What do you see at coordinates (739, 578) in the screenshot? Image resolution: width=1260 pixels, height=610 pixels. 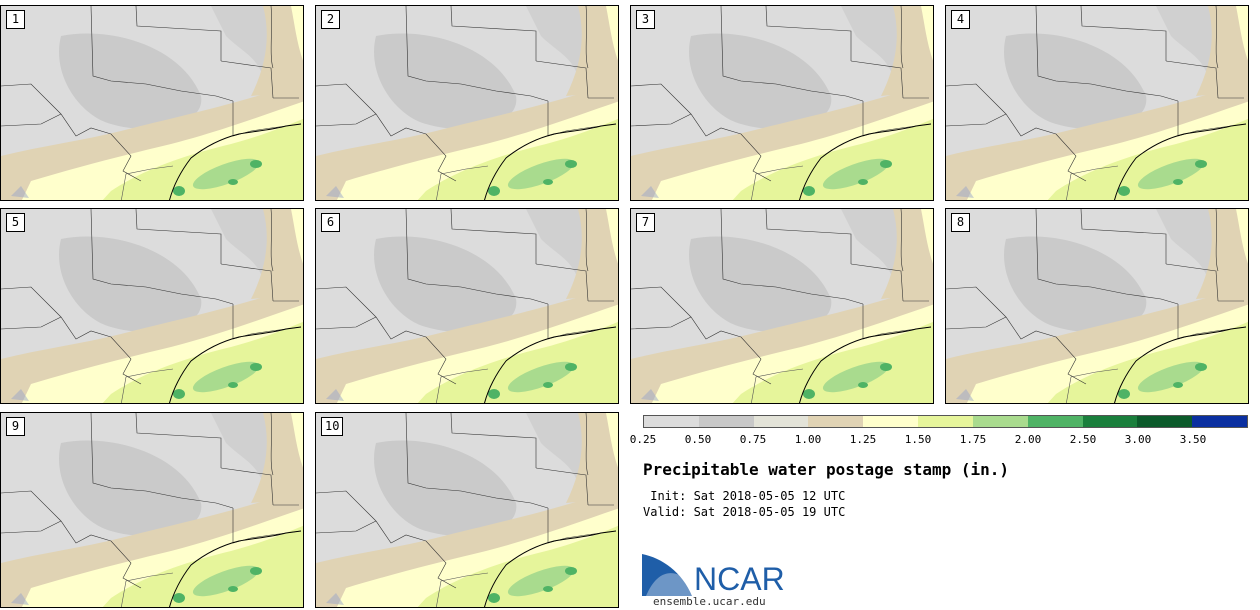 I see `ncar-logo-text: NCAR` at bounding box center [739, 578].